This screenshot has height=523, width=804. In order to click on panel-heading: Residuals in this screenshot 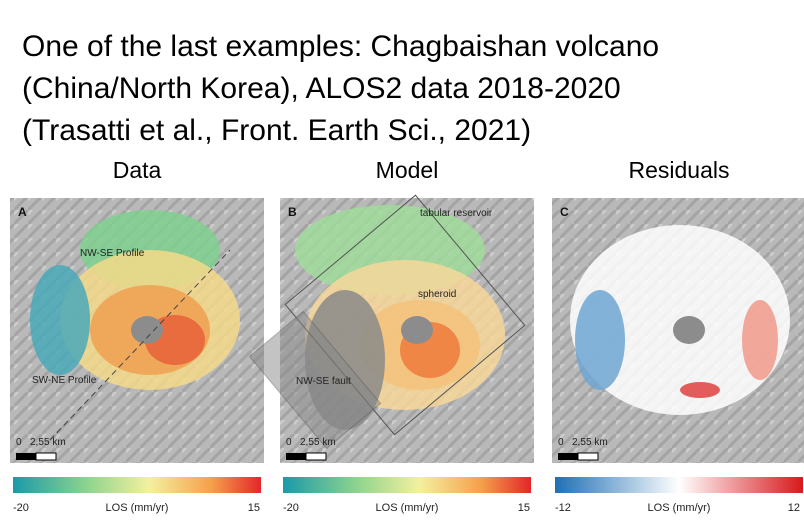, I will do `click(679, 170)`.